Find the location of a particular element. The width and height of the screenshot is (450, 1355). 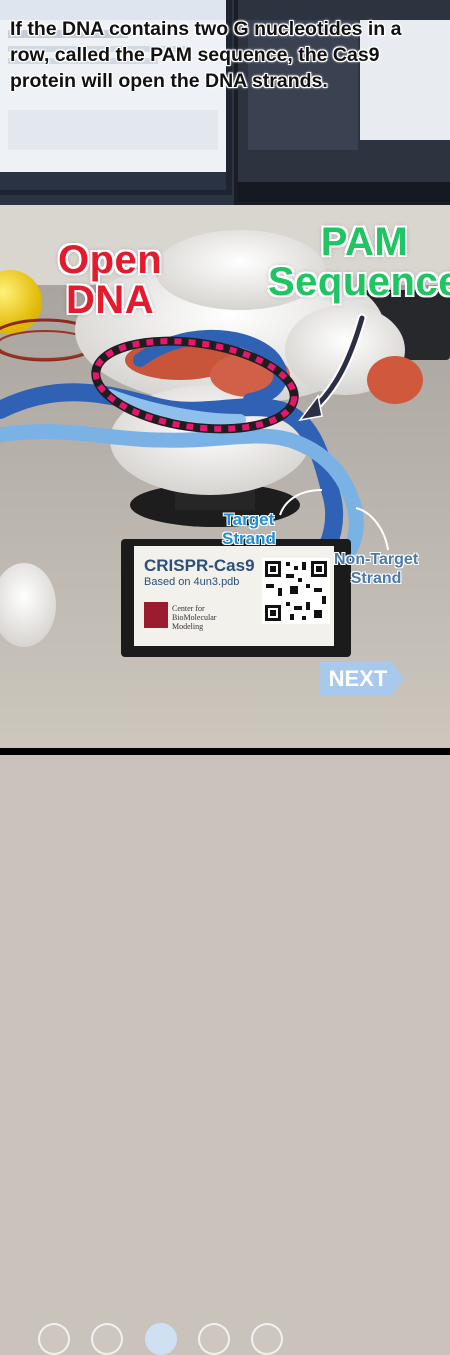

plaque-org-line3: Modeling is located at coordinates (188, 626).